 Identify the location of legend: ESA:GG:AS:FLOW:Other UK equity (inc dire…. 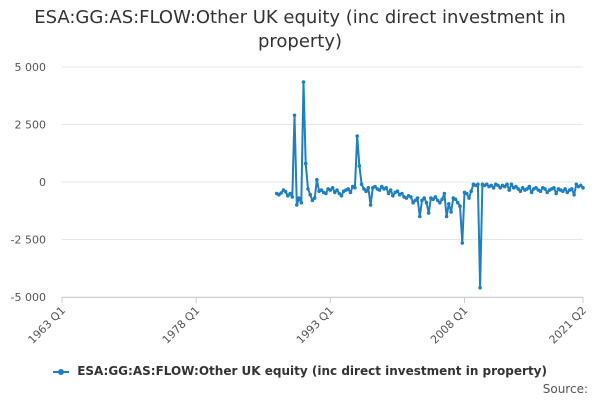
(300, 371).